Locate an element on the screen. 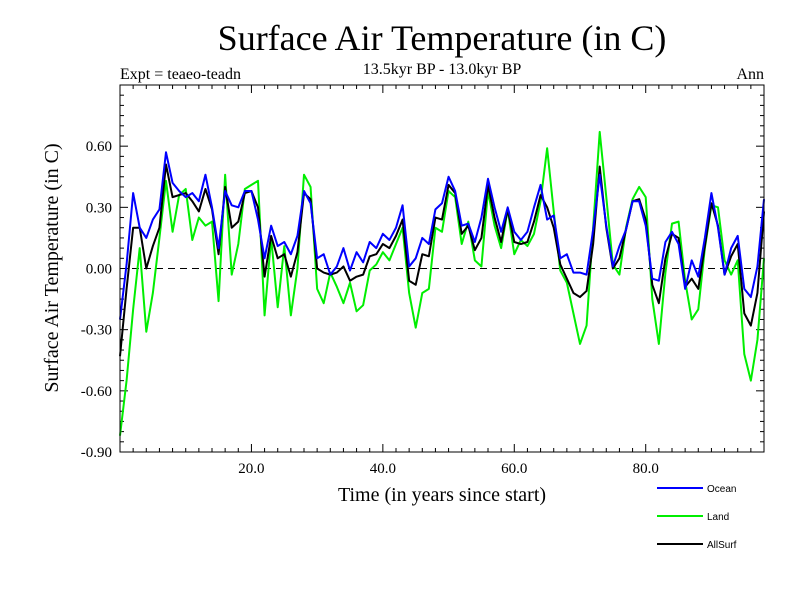  x-axis-label: Time (in years since start) is located at coordinates (442, 495).